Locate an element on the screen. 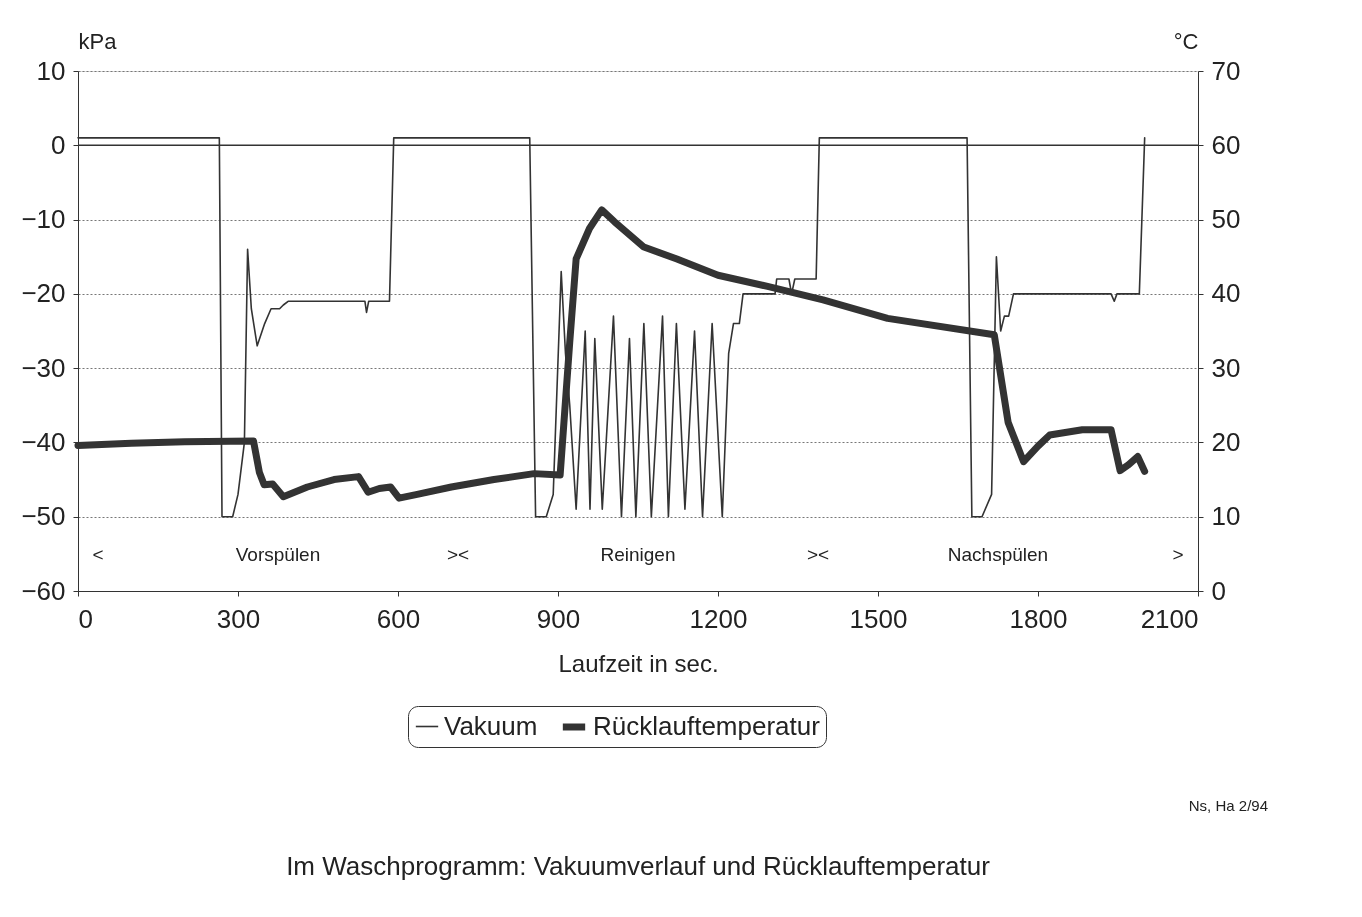  y-tick-label: −60 is located at coordinates (43, 590).